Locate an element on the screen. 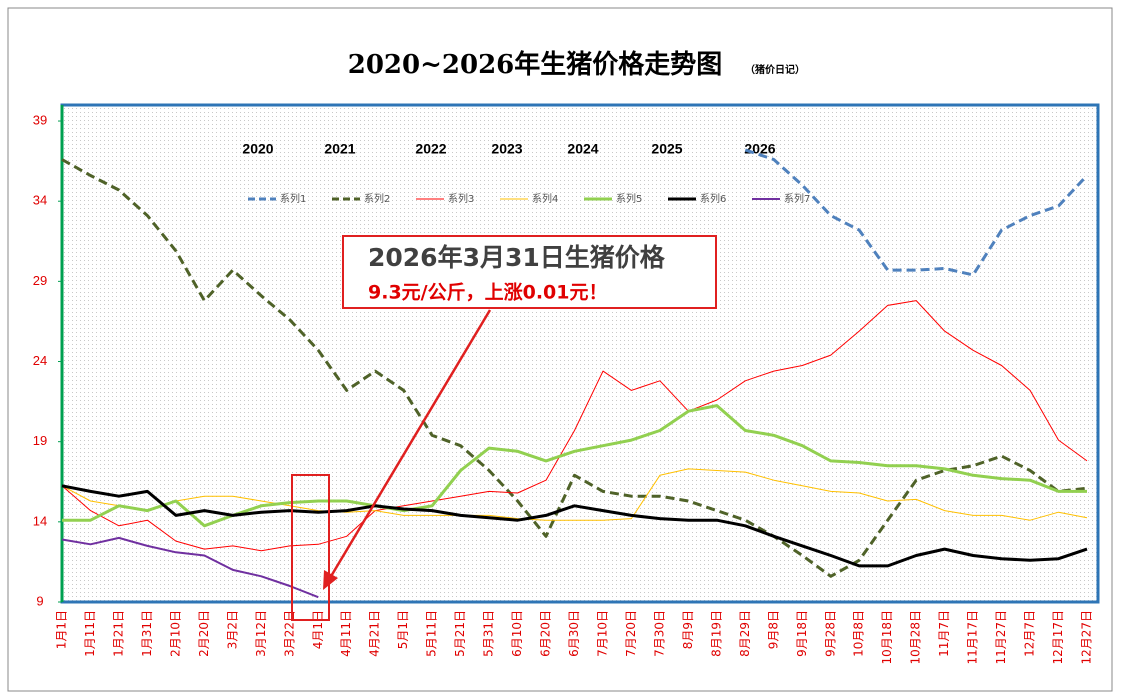 This screenshot has width=1121, height=697. x-tick-label: 1月21日 is located at coordinates (118, 633).